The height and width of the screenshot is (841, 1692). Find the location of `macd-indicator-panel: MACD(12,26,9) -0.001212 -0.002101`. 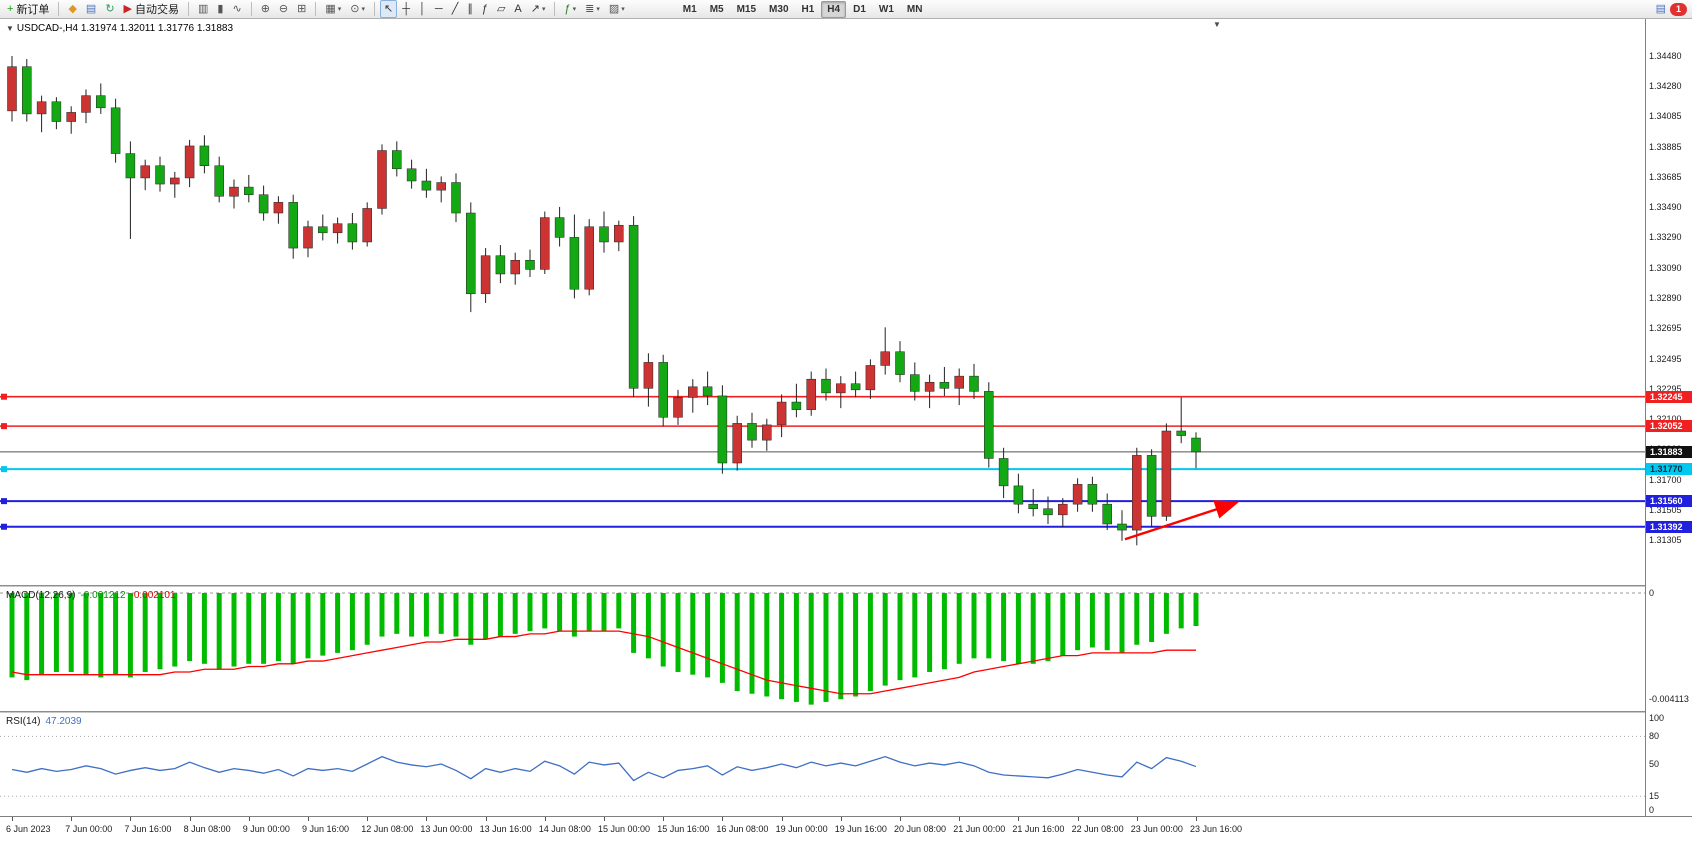

macd-indicator-panel: MACD(12,26,9) -0.001212 -0.002101 is located at coordinates (822, 649).